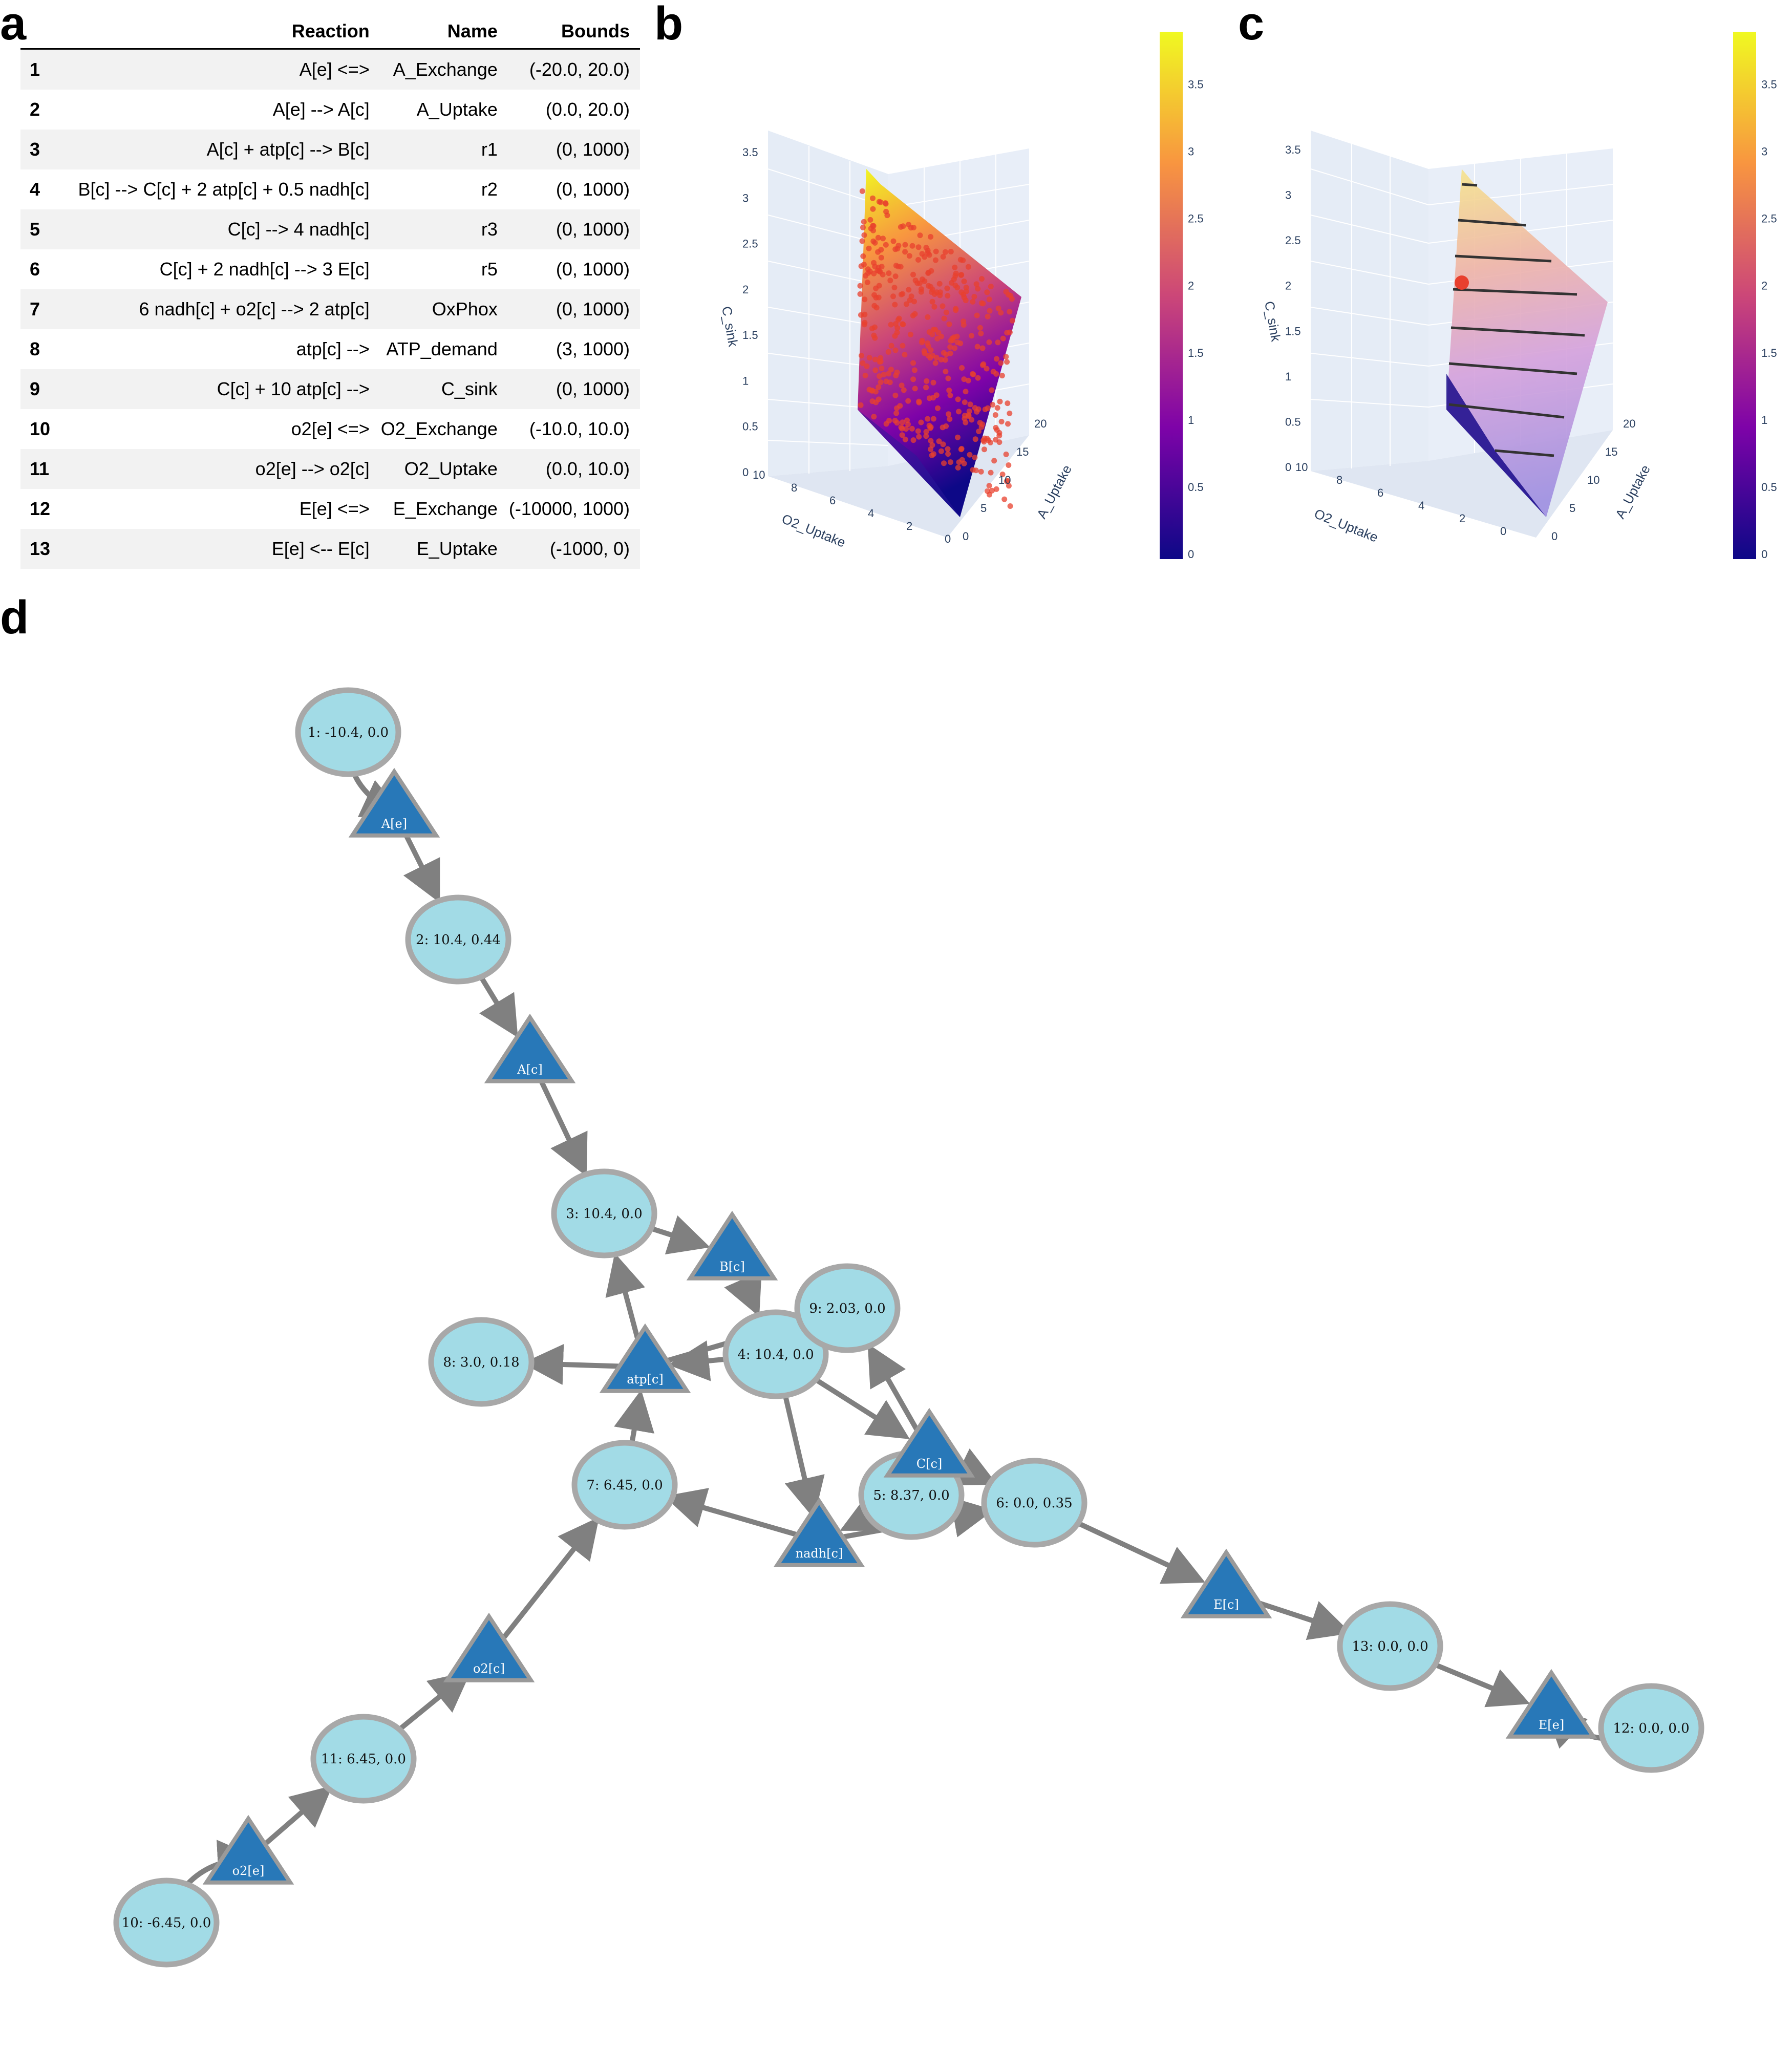 This screenshot has height=2048, width=1792. I want to click on reaction-node-r1: 1: -10.4, 0.0, so click(348, 732).